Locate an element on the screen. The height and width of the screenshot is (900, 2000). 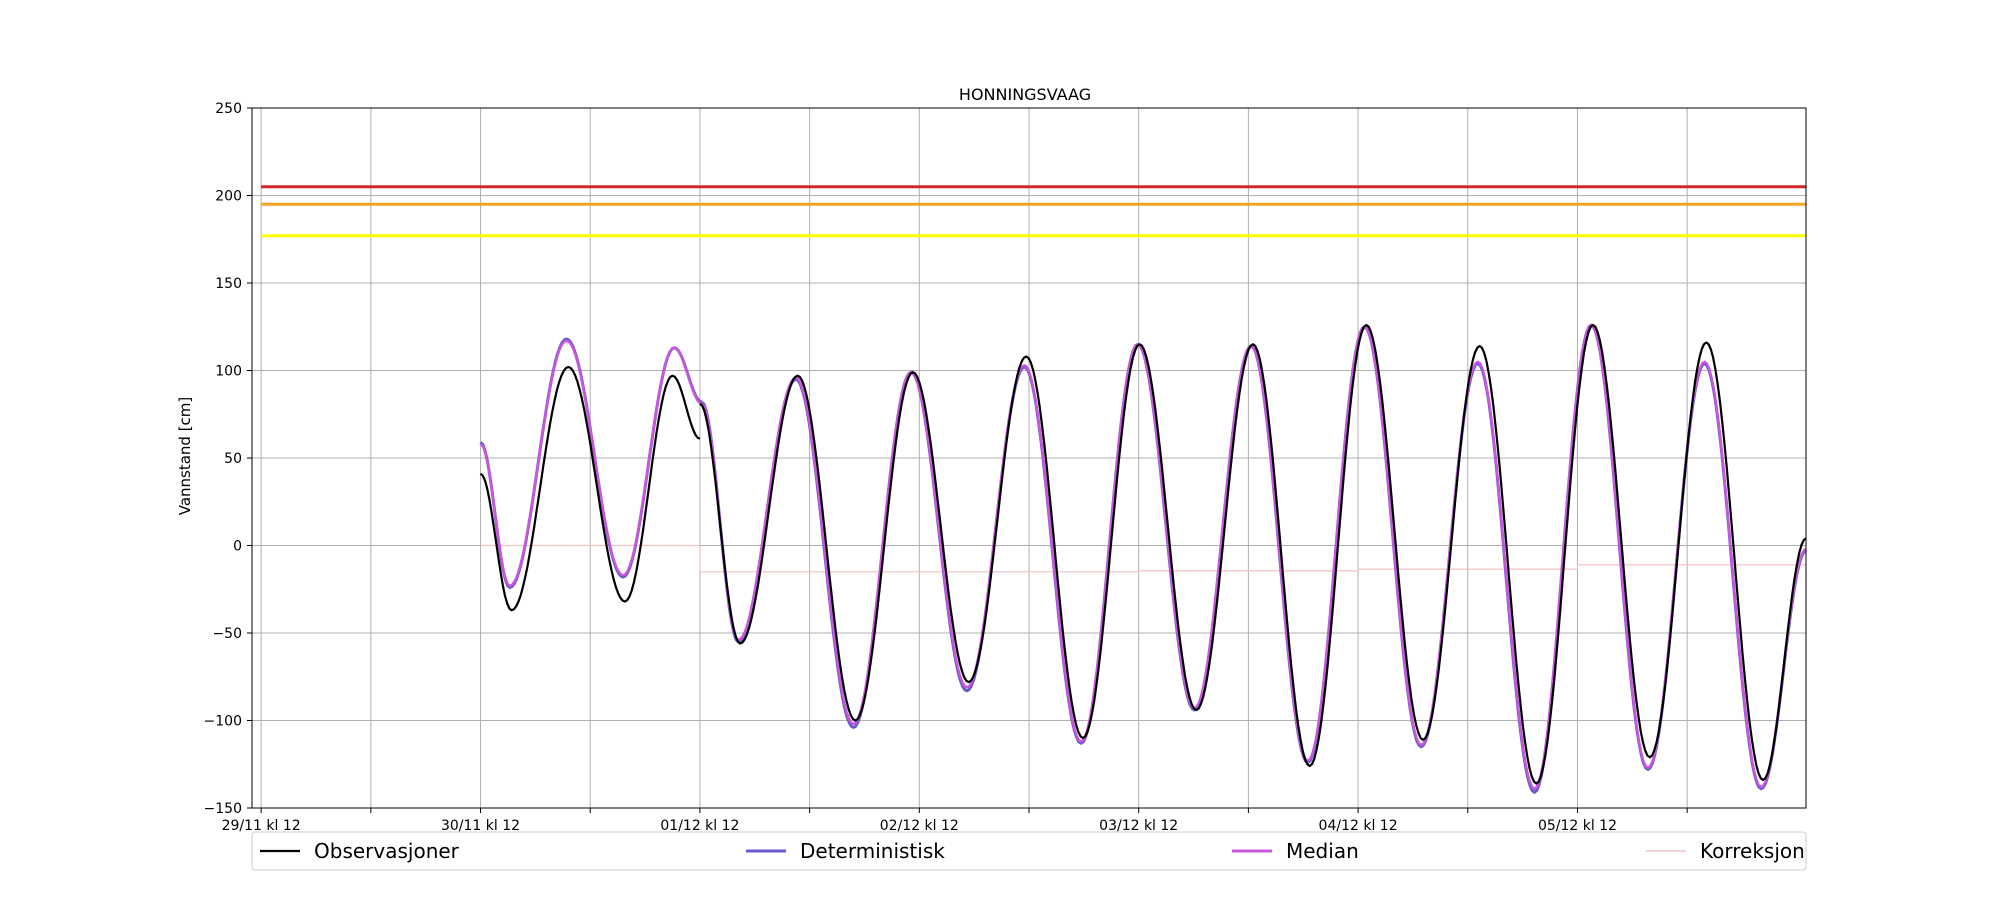
x-tick-label: 03/12 kl 12 is located at coordinates (1138, 826).